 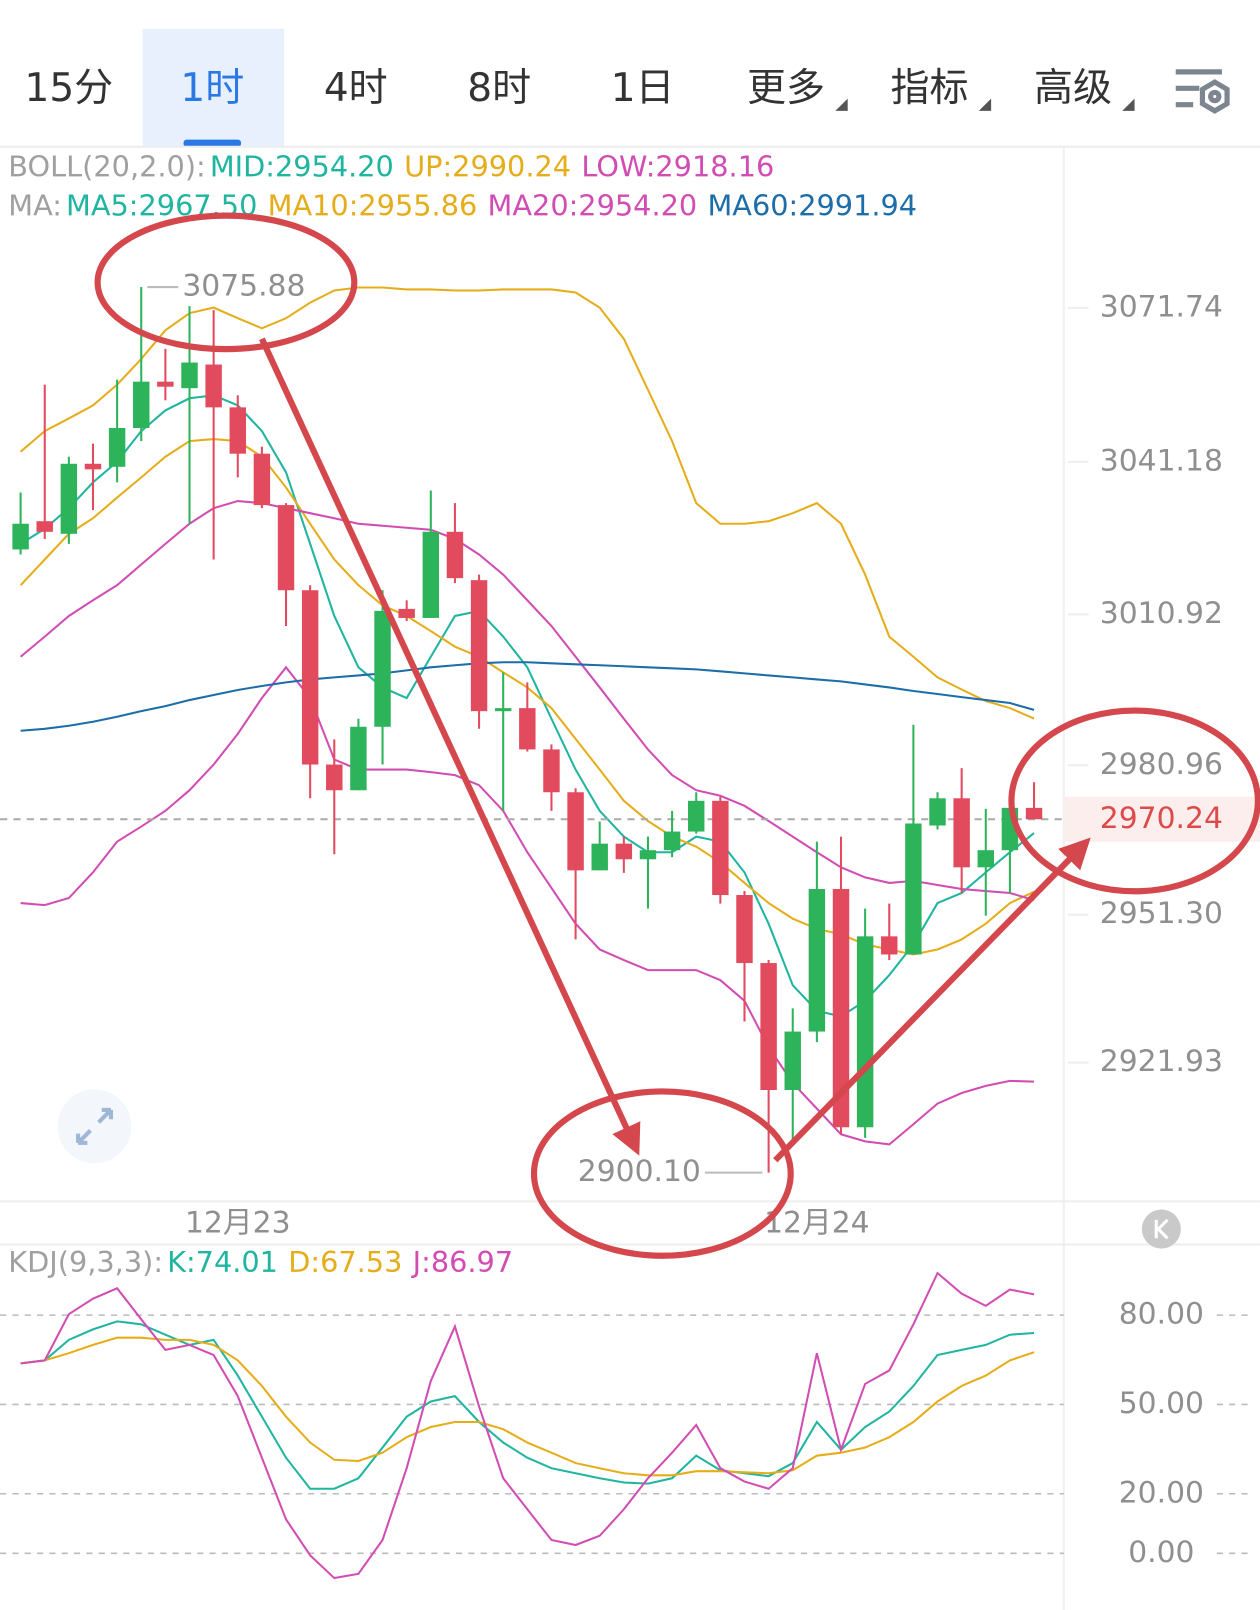 I want to click on collapse-button, so click(x=1161, y=1229).